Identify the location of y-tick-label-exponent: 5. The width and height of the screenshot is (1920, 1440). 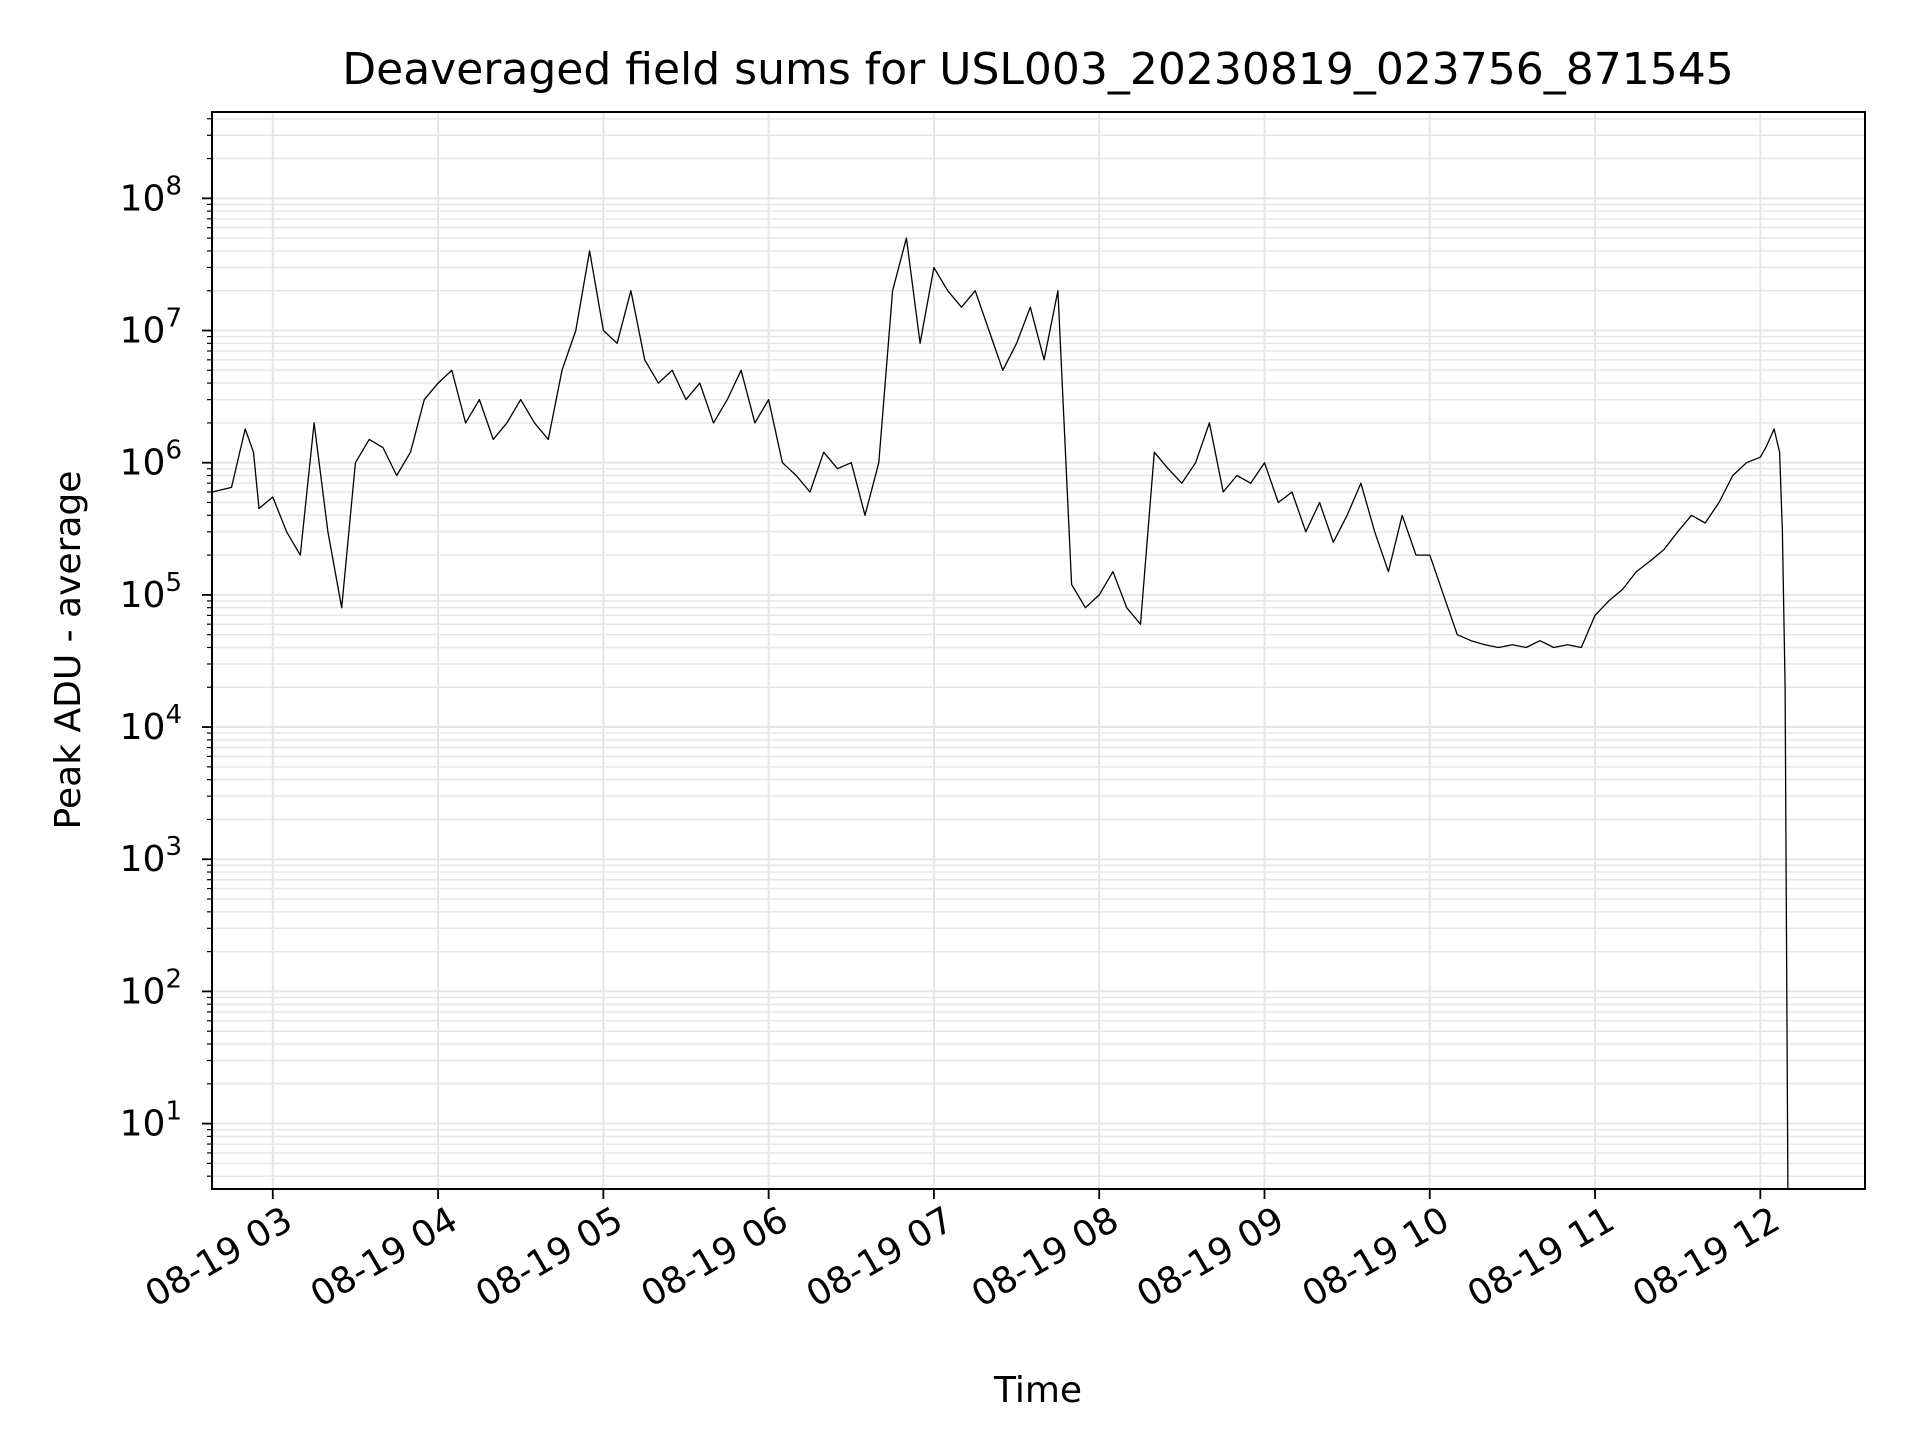
(173, 583).